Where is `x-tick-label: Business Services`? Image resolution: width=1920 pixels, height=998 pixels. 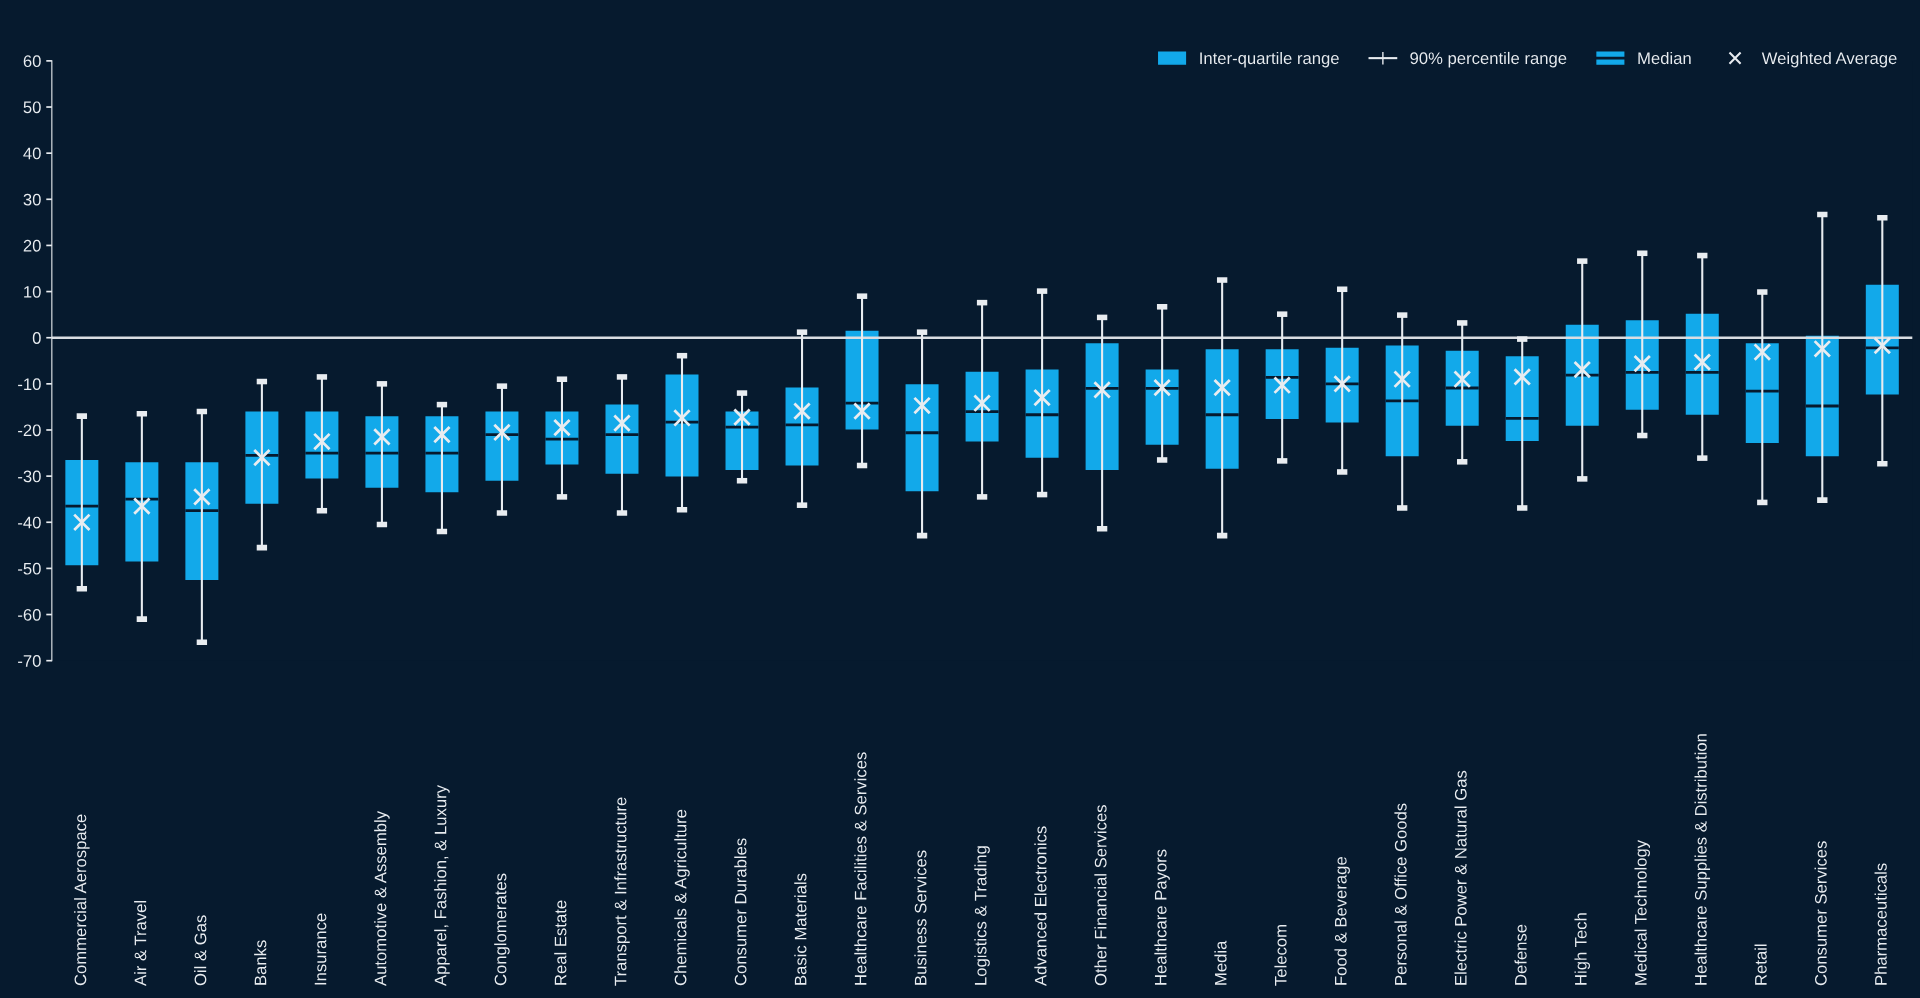 x-tick-label: Business Services is located at coordinates (920, 917).